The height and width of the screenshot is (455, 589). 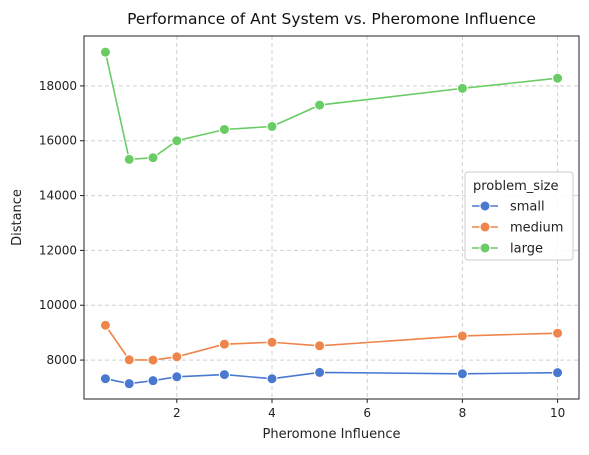 I want to click on legend-title: problem_size, so click(x=516, y=186).